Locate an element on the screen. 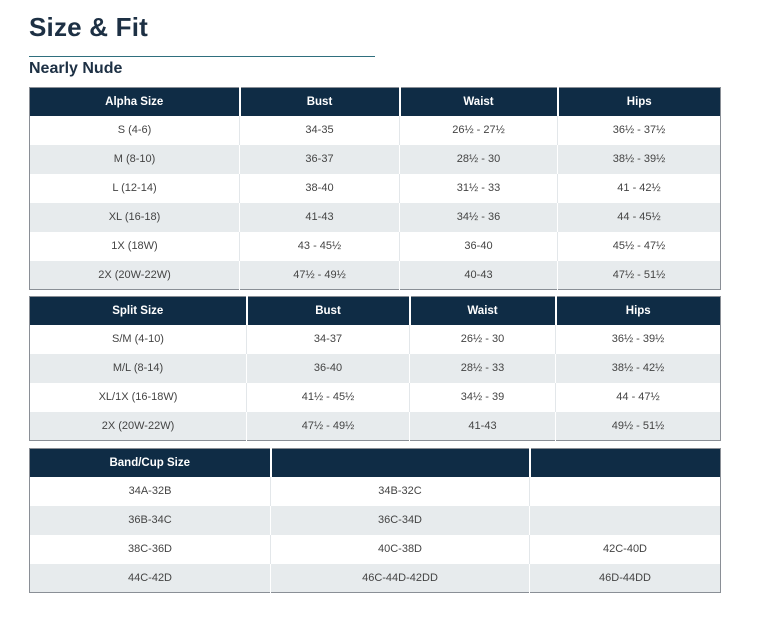 The image size is (765, 624). cell-hips: 44 - 45½ is located at coordinates (639, 217).